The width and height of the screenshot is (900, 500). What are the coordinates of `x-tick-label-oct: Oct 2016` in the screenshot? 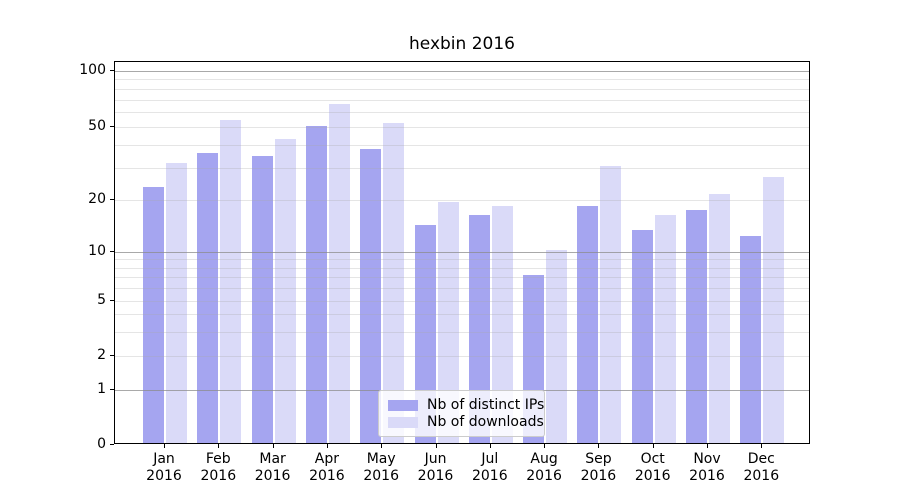 It's located at (652, 467).